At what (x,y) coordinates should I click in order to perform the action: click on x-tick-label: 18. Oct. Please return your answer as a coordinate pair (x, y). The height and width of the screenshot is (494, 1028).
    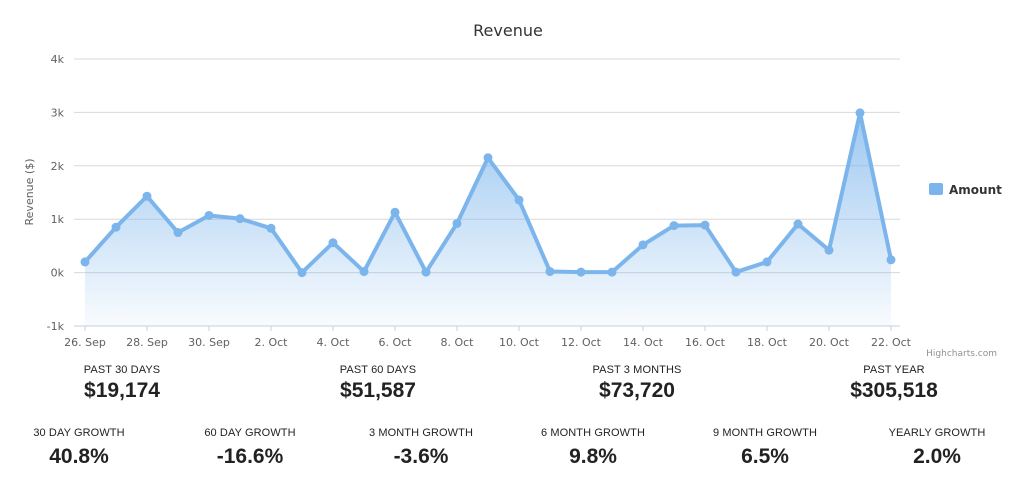
    Looking at the image, I should click on (767, 342).